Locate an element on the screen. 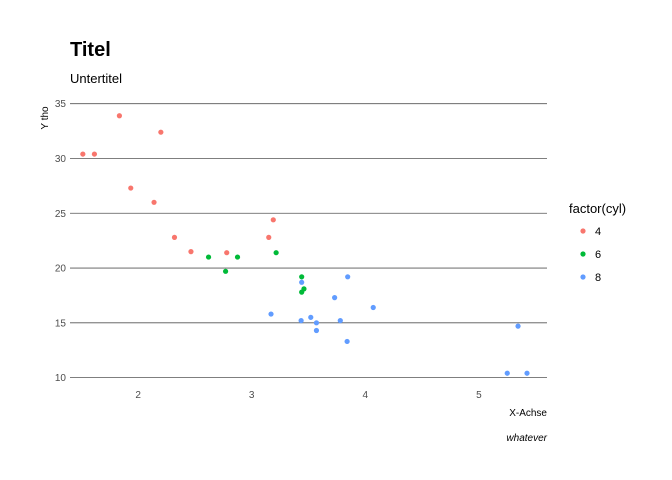 The height and width of the screenshot is (480, 672). x-tick-label-3: 3 is located at coordinates (252, 395).